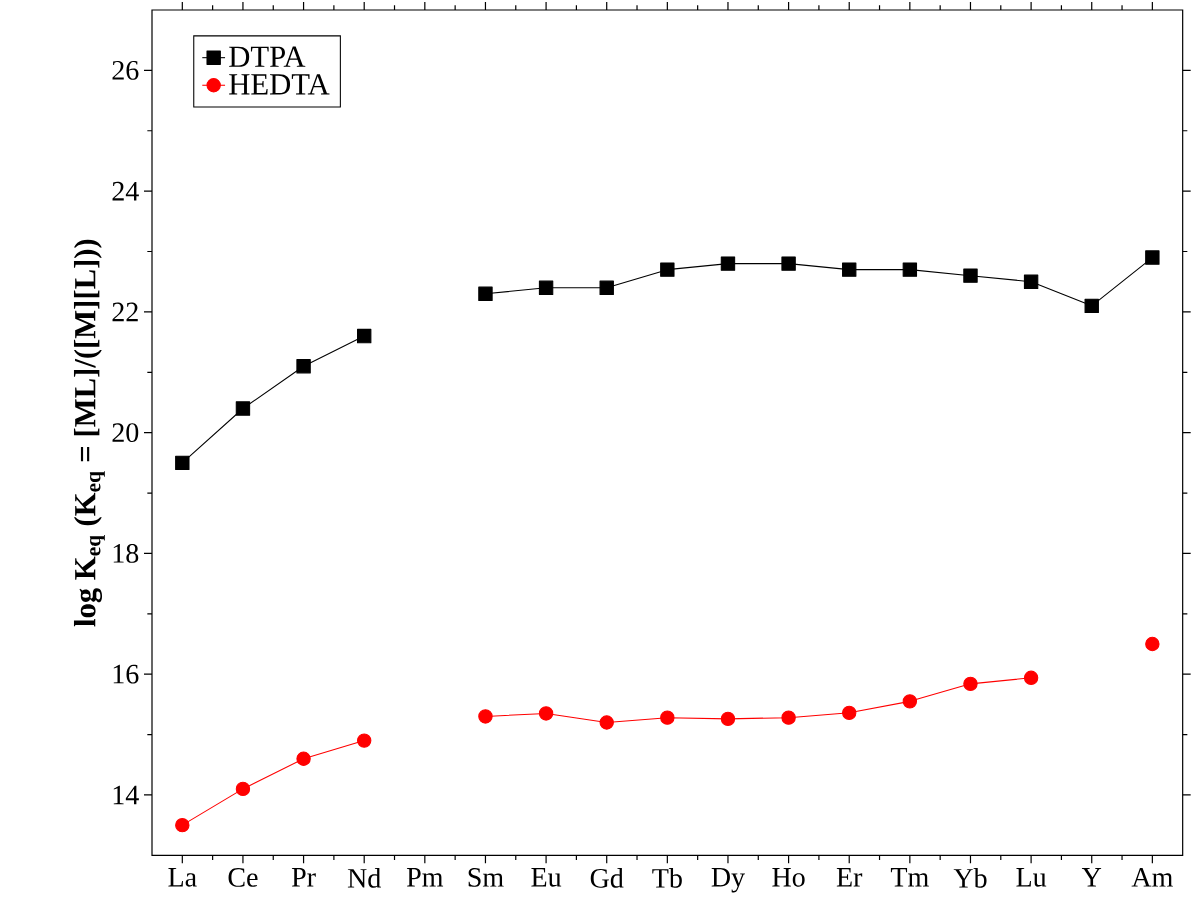  Describe the element at coordinates (125, 191) in the screenshot. I see `y-tick-label: 24` at that location.